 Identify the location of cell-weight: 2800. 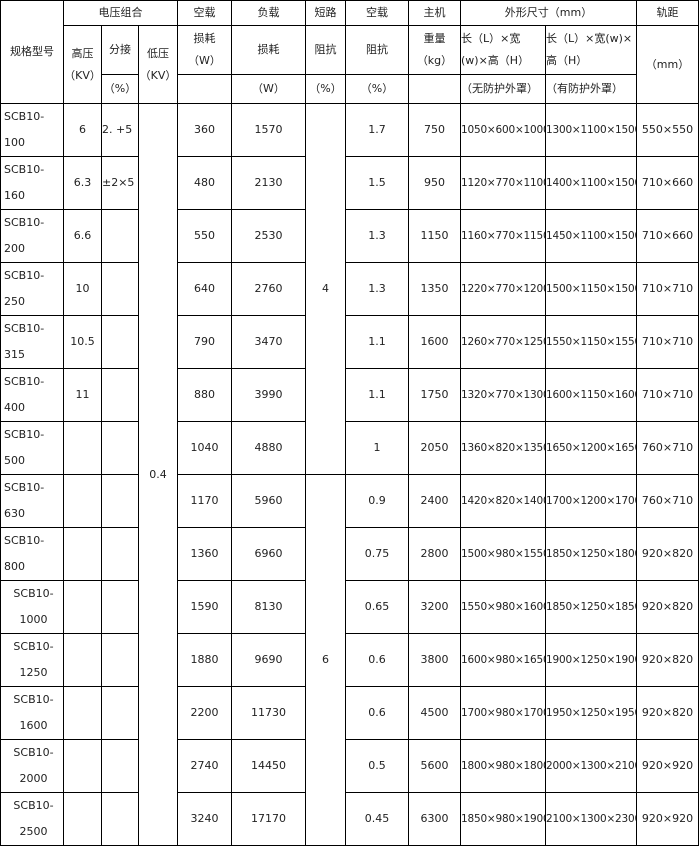
(434, 554).